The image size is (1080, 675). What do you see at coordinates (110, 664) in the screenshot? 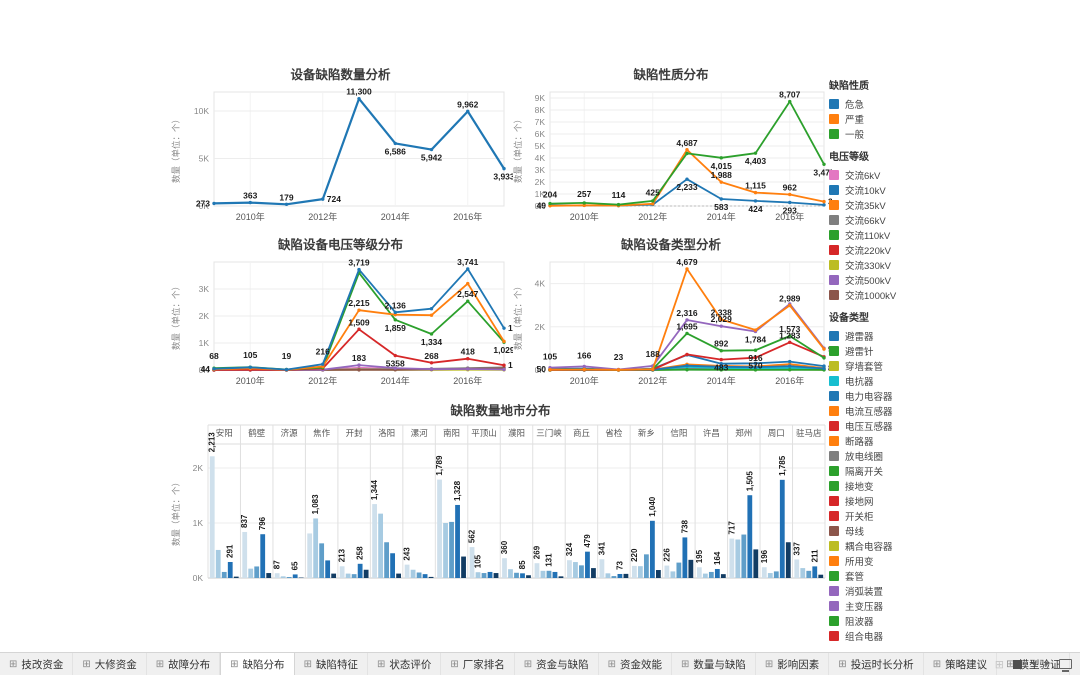
I see `sheet-tab: ⊞ 大修资金` at bounding box center [110, 664].